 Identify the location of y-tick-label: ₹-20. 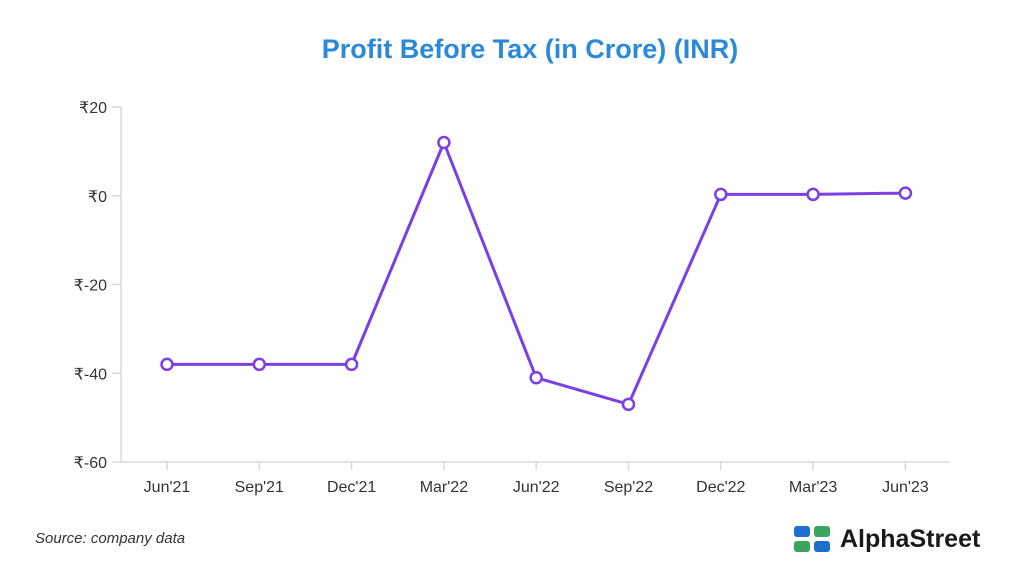
(90, 286).